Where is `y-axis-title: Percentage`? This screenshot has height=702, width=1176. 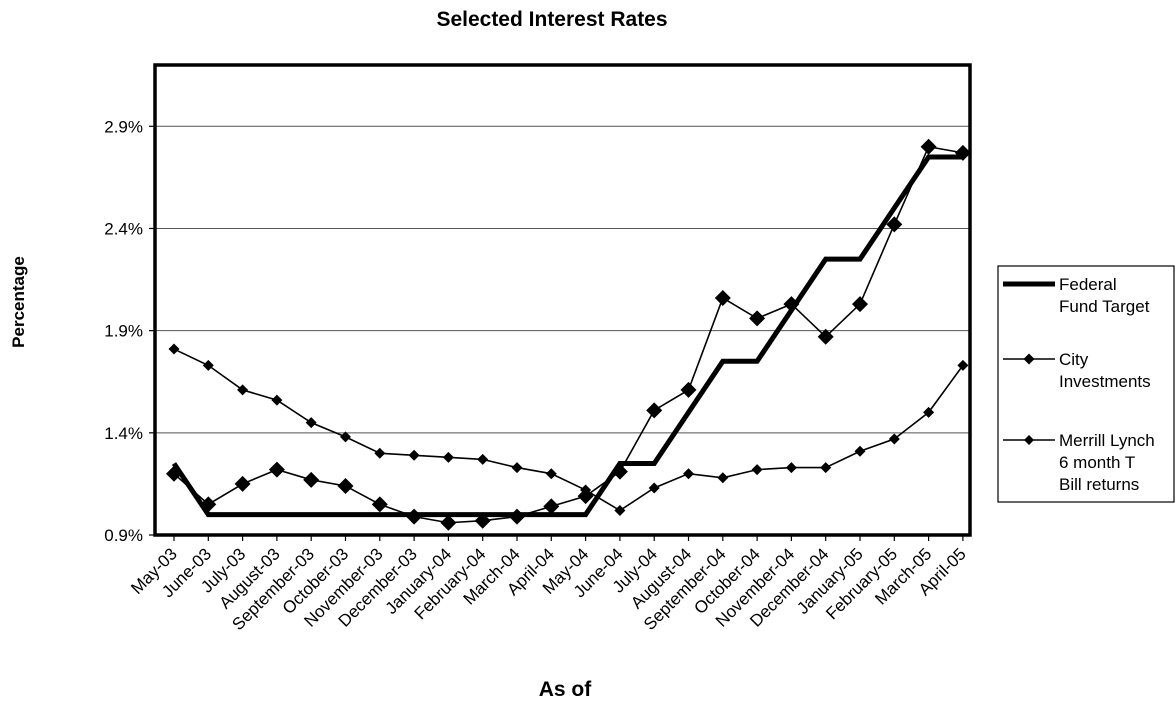 y-axis-title: Percentage is located at coordinates (18, 302).